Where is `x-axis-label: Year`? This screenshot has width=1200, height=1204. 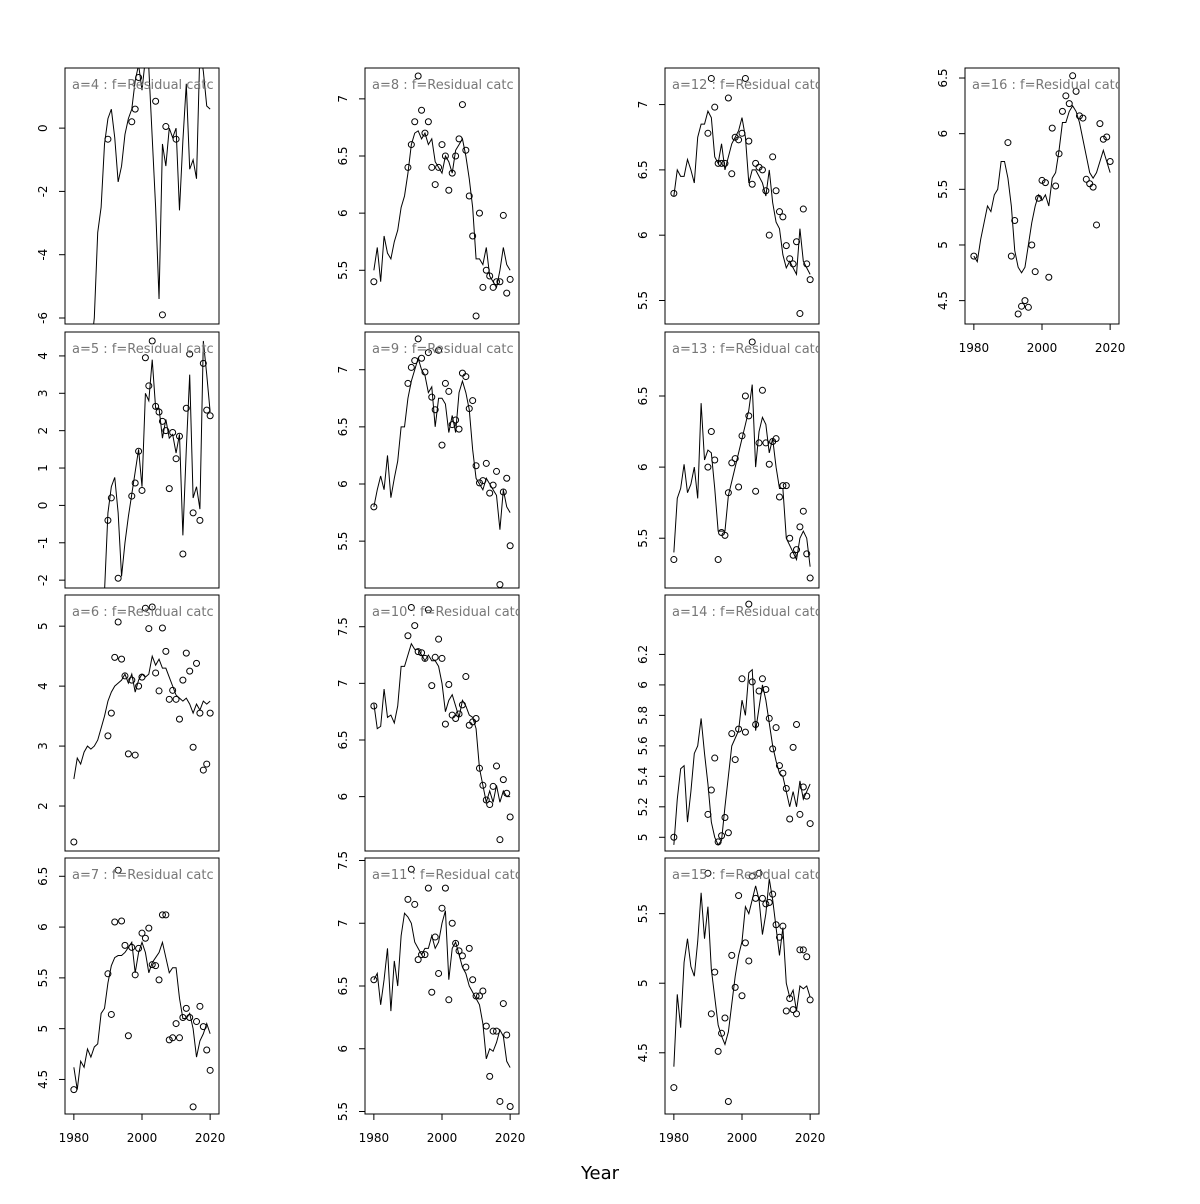 x-axis-label: Year is located at coordinates (600, 1173).